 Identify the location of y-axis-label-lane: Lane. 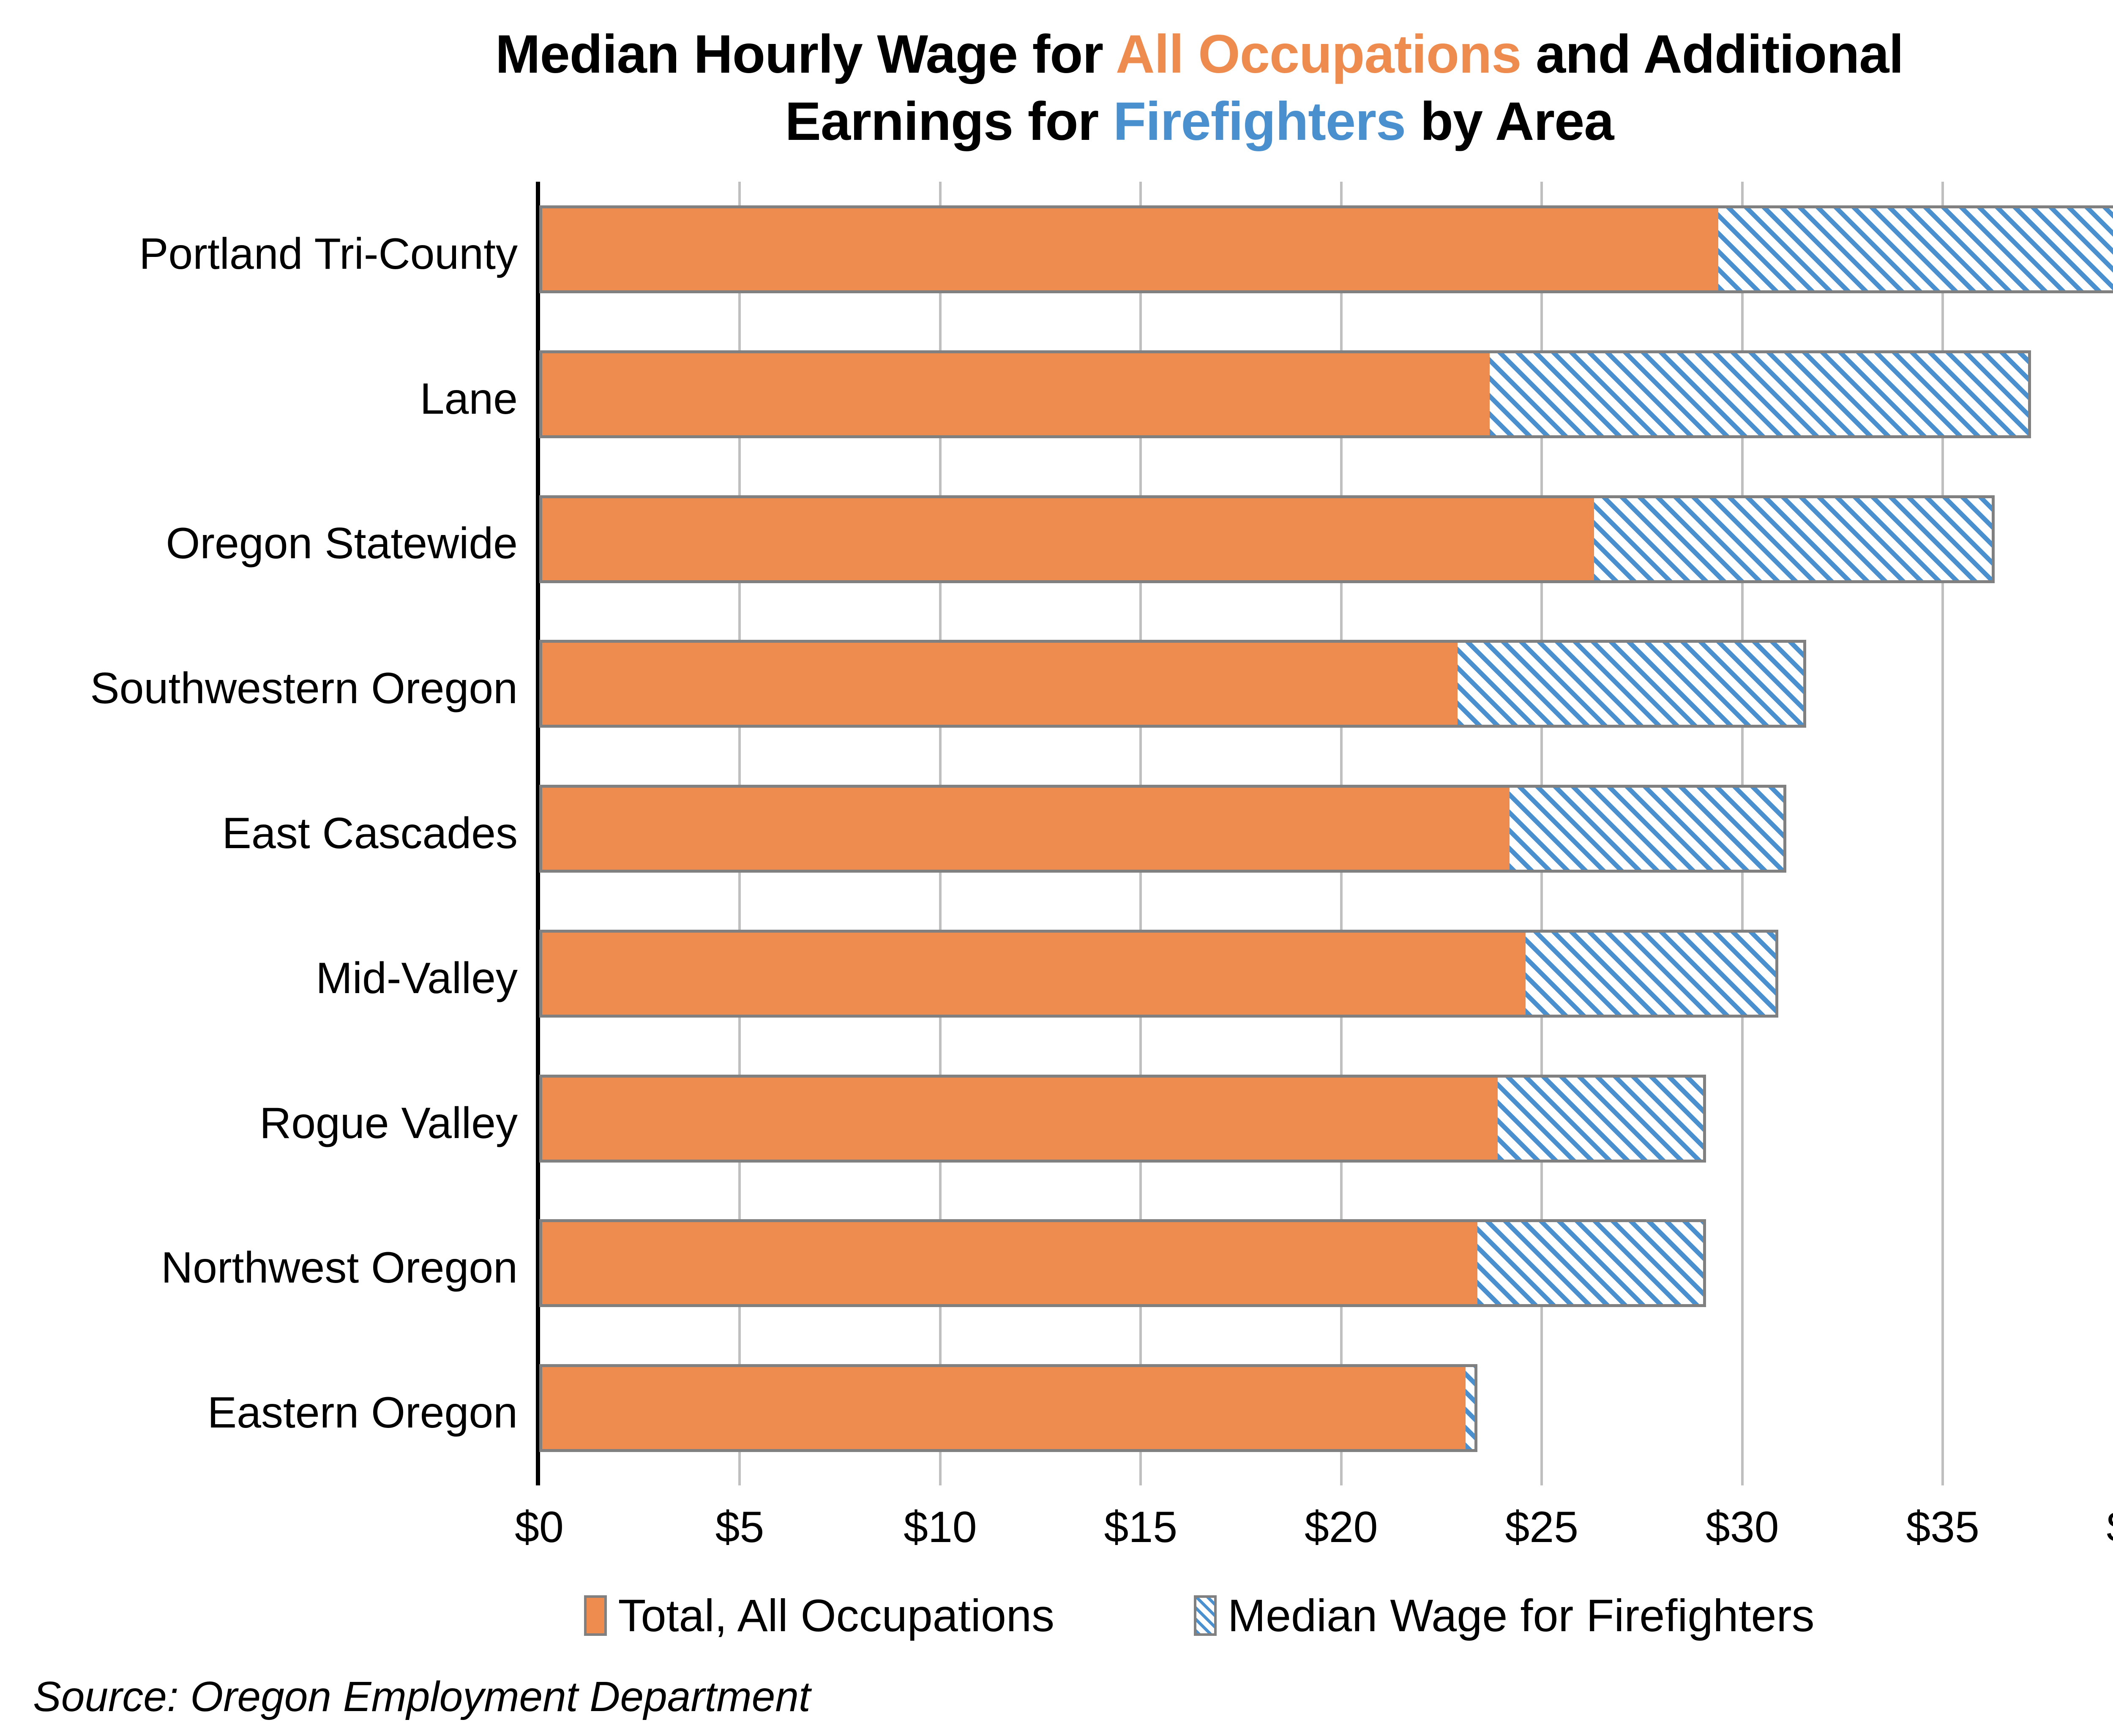
(469, 398).